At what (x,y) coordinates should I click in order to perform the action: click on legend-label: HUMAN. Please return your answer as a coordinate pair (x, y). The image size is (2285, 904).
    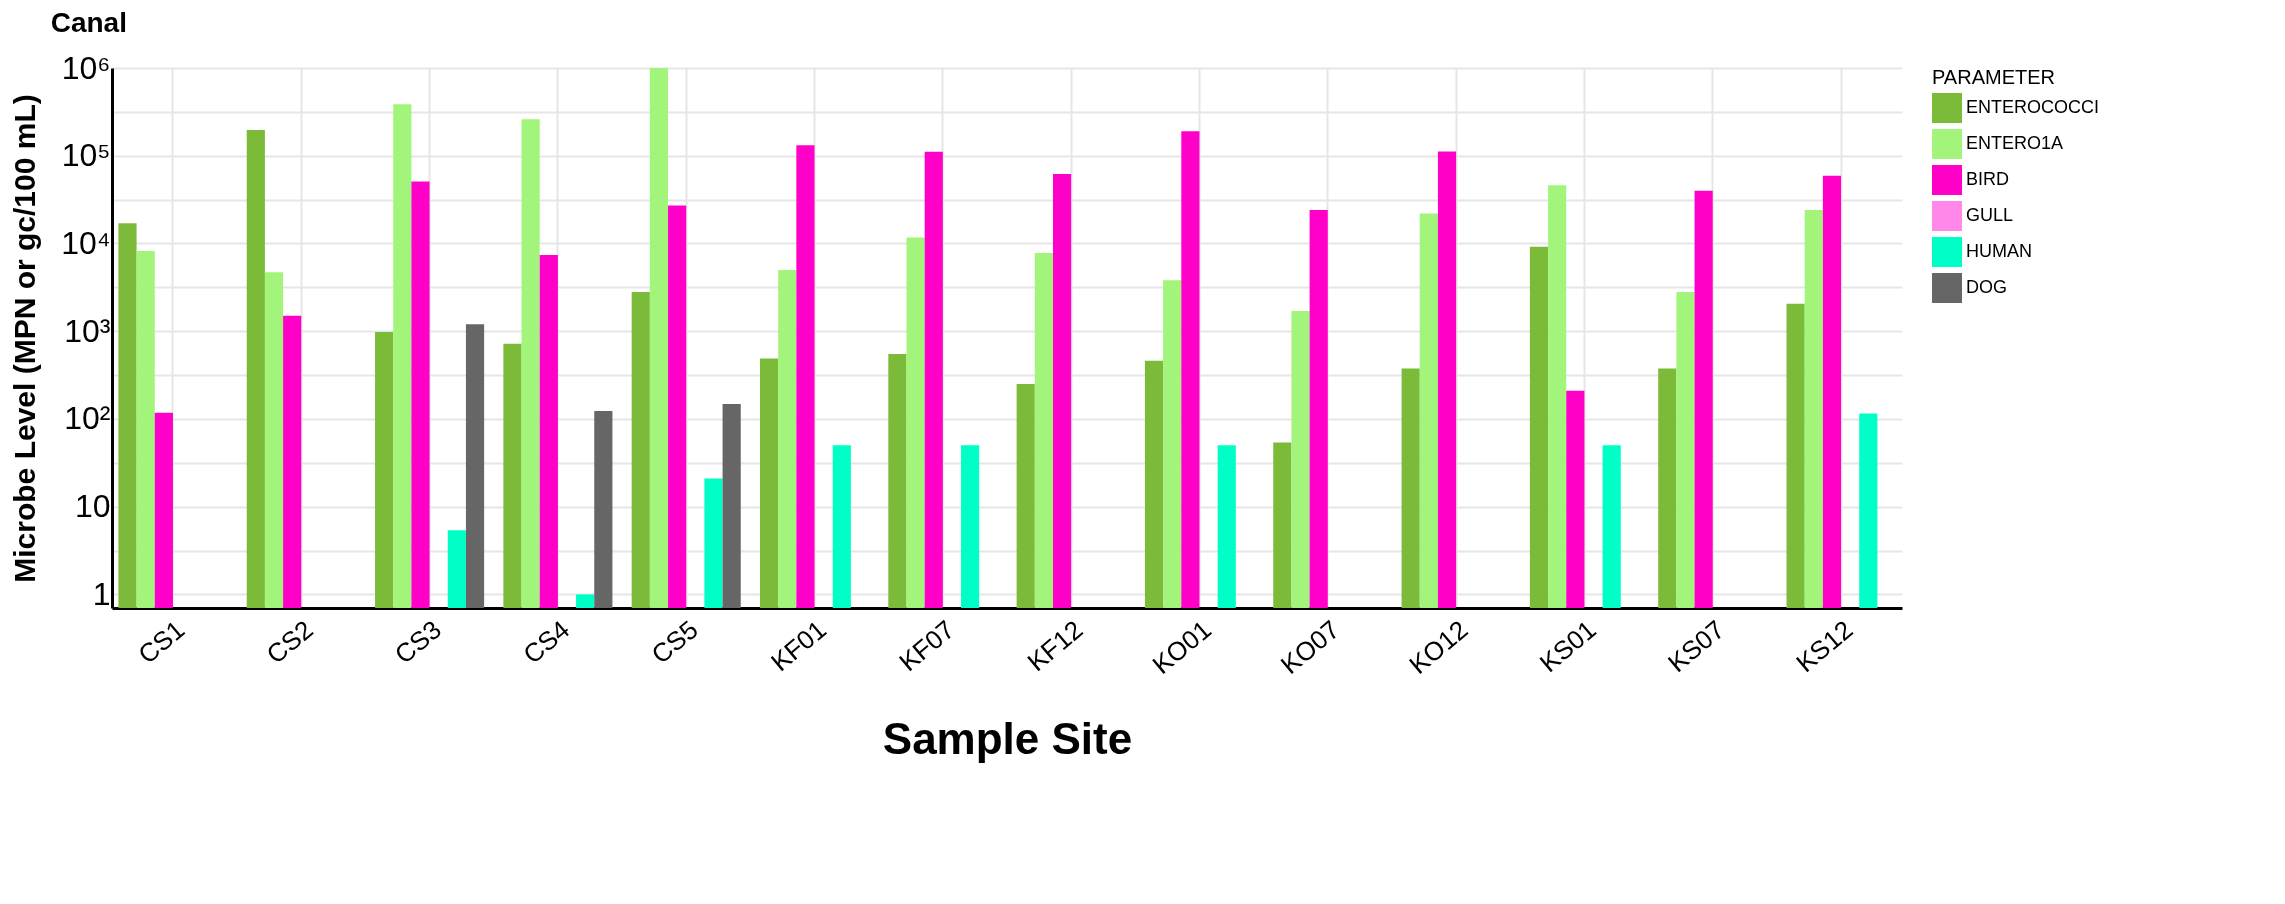
    Looking at the image, I should click on (1999, 251).